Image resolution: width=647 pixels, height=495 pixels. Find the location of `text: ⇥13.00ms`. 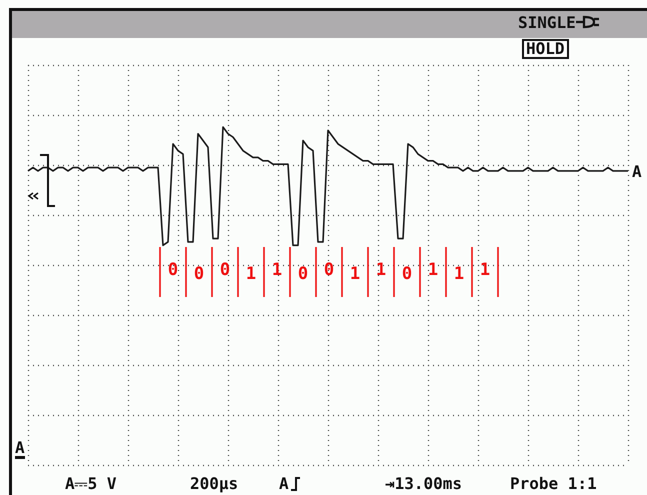

text: ⇥13.00ms is located at coordinates (423, 483).